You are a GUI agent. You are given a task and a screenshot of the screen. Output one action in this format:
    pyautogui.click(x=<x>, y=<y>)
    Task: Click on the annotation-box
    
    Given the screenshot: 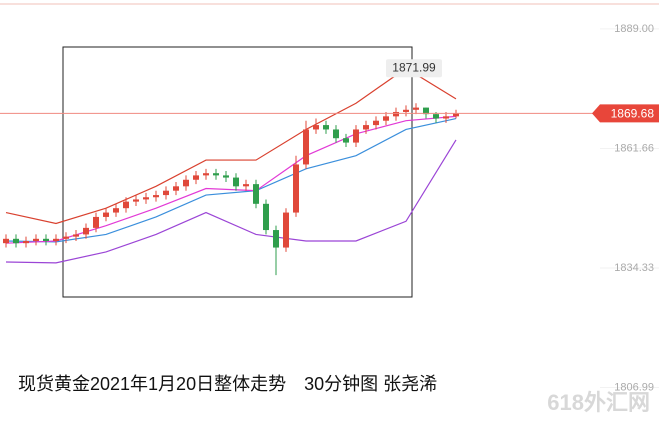 What is the action you would take?
    pyautogui.click(x=414, y=68)
    